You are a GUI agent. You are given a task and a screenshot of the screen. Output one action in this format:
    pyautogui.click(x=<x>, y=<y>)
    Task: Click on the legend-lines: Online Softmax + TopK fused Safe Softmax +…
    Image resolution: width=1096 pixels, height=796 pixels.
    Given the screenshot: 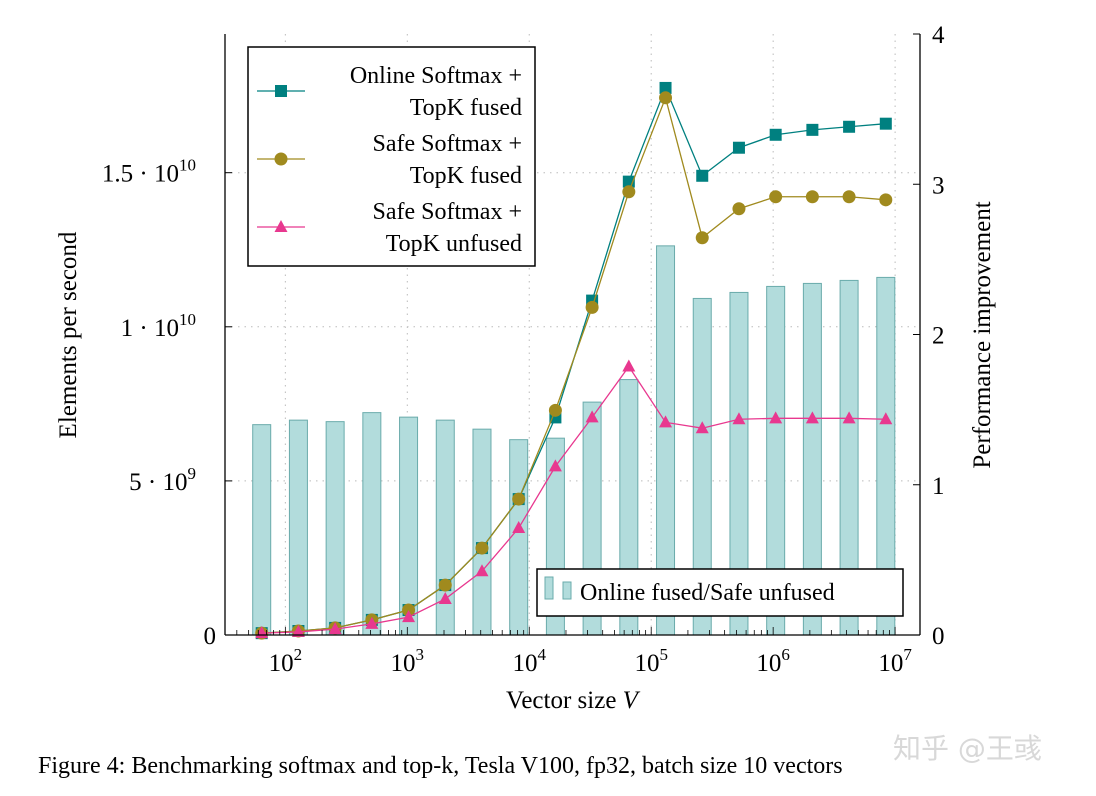 What is the action you would take?
    pyautogui.click(x=391, y=156)
    